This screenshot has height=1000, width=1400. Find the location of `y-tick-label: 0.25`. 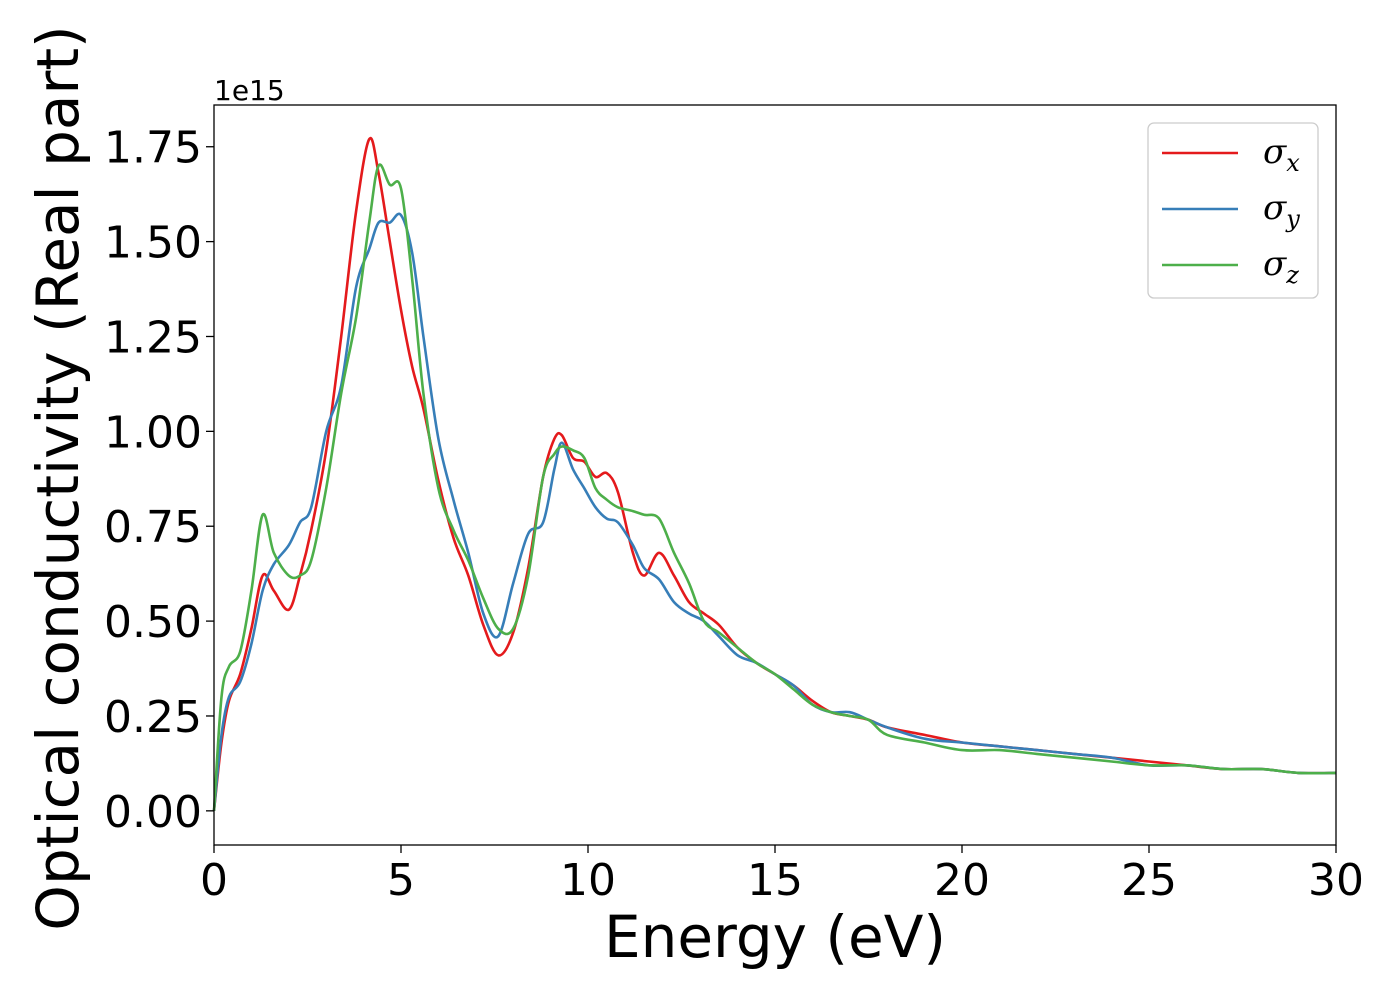

y-tick-label: 0.25 is located at coordinates (153, 717).